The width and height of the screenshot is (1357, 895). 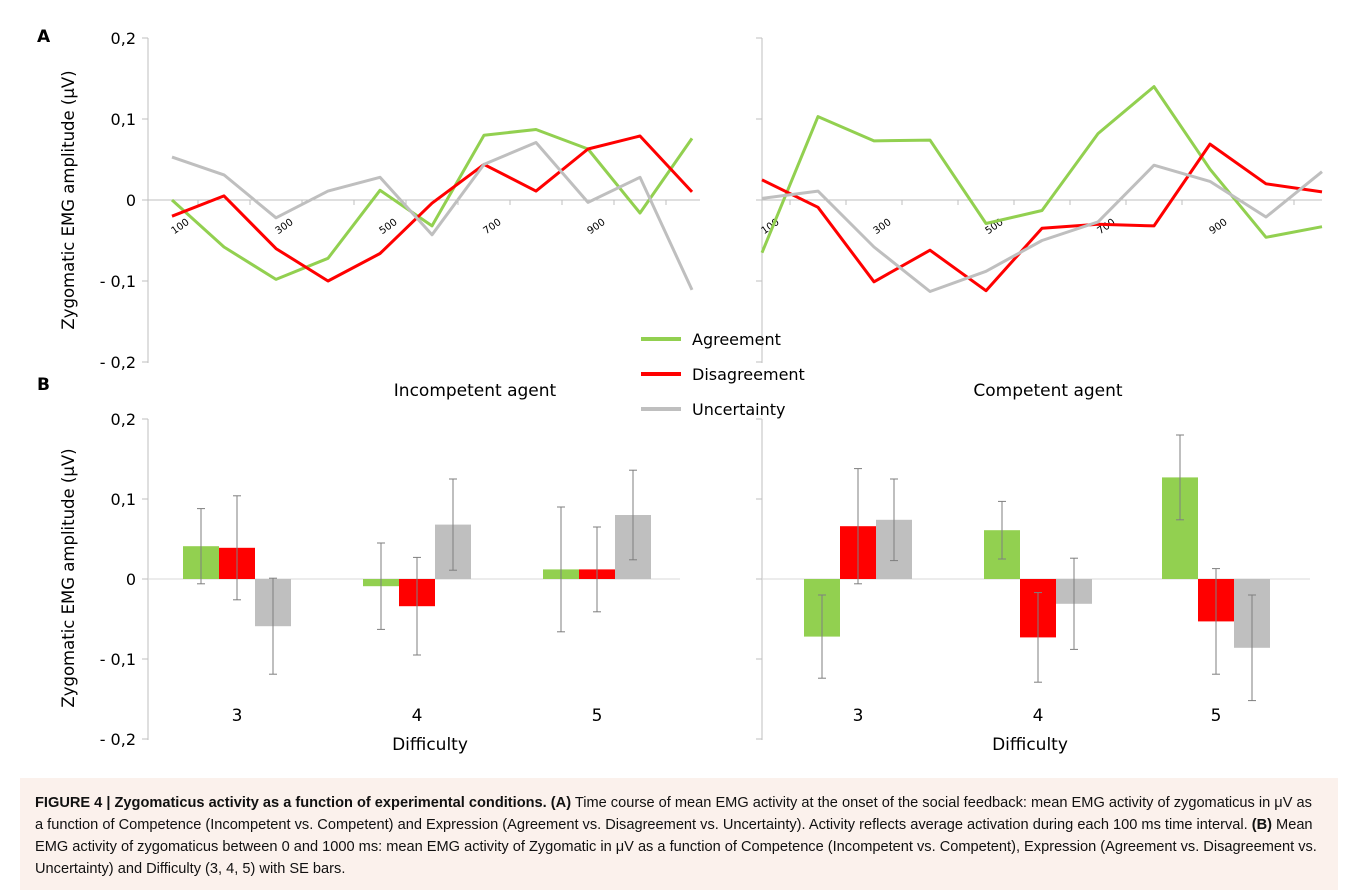 What do you see at coordinates (1042, 228) in the screenshot?
I see `series-line-a-competent-uncertainty` at bounding box center [1042, 228].